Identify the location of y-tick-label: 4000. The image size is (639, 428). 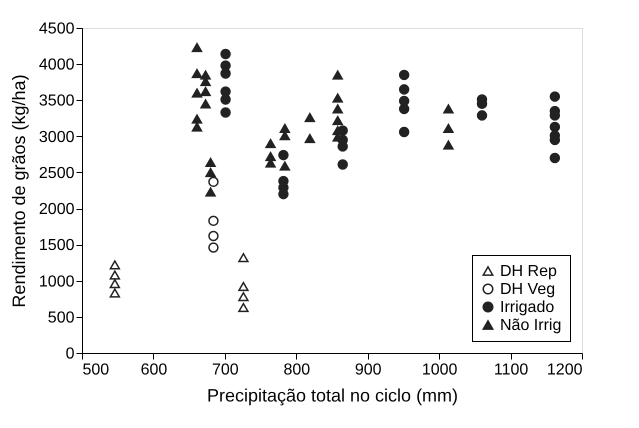
(56, 65).